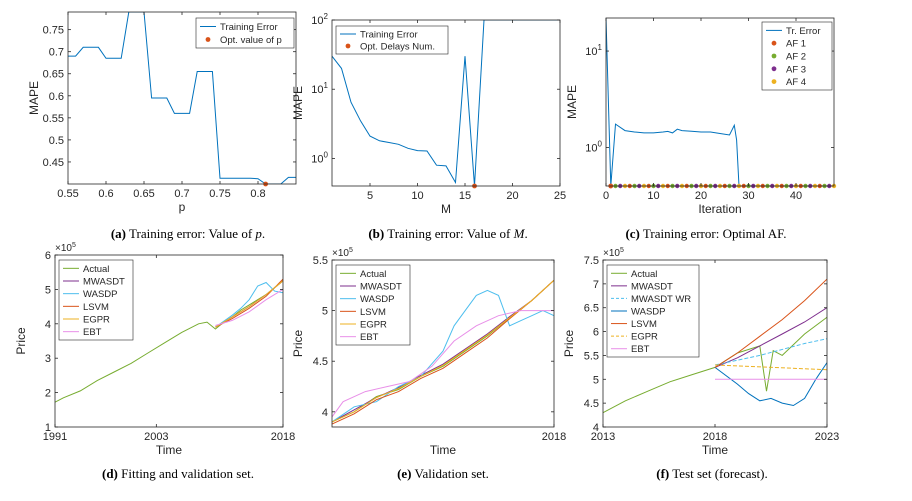  I want to click on y-tick-label: 10⁰, so click(593, 147).